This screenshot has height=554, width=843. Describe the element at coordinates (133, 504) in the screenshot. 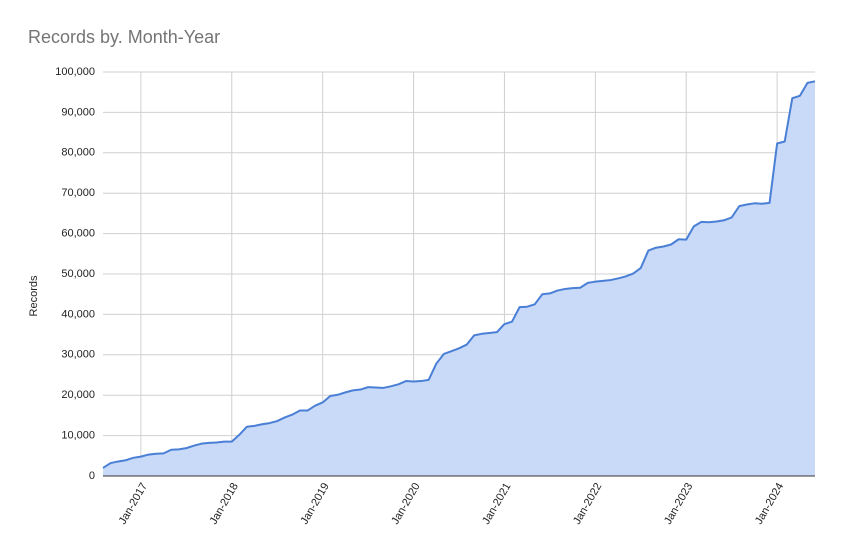

I see `x-tick-label: Jan-2017` at that location.